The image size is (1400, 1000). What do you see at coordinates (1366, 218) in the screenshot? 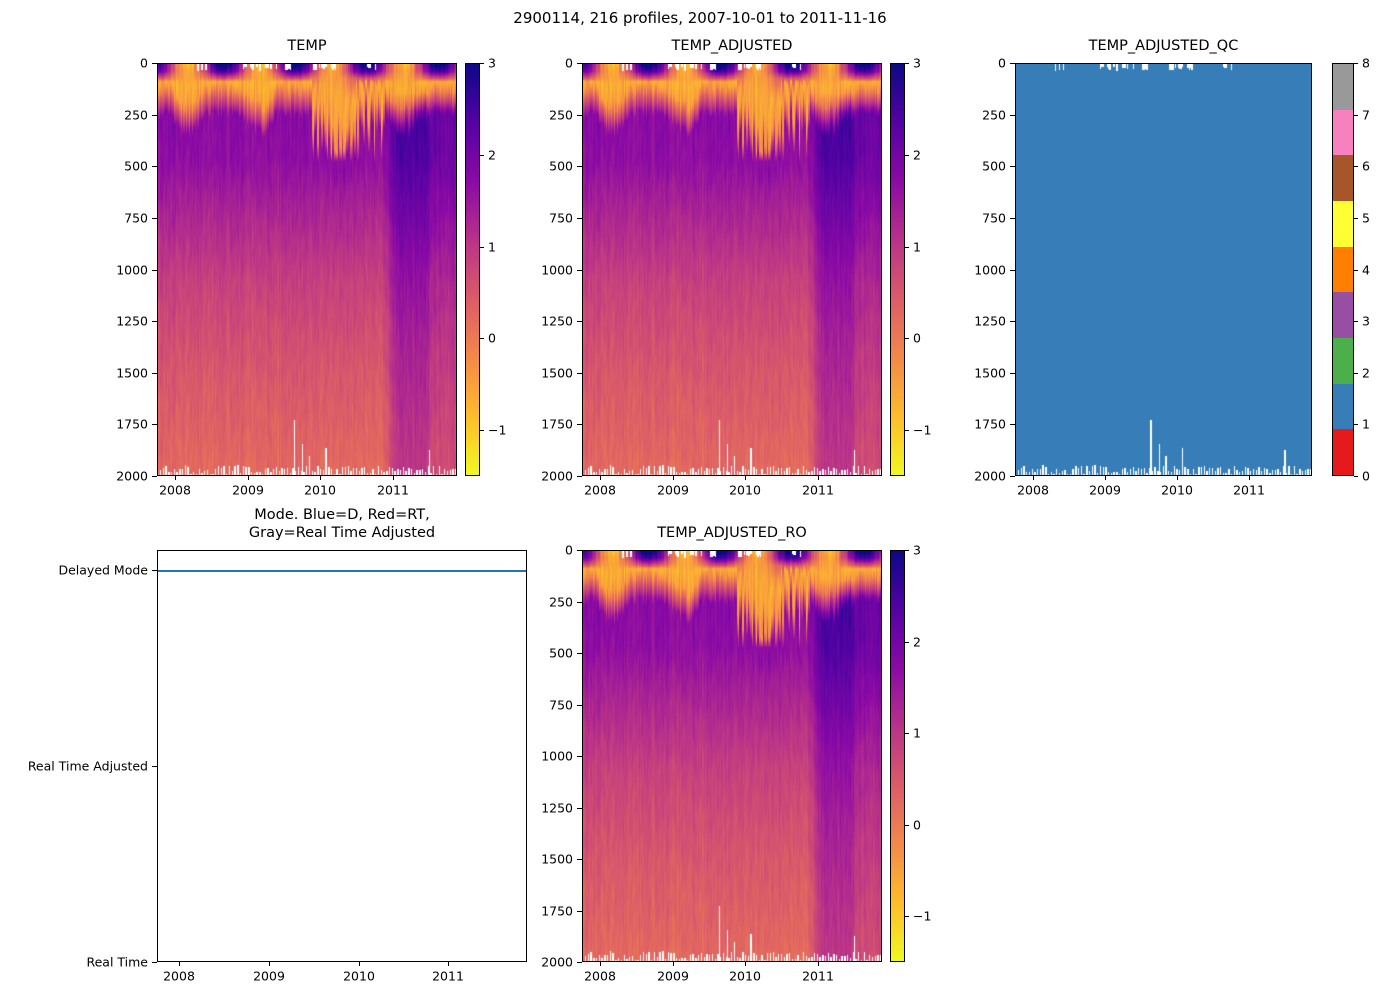
I see `colorbar-tick-label: 5` at bounding box center [1366, 218].